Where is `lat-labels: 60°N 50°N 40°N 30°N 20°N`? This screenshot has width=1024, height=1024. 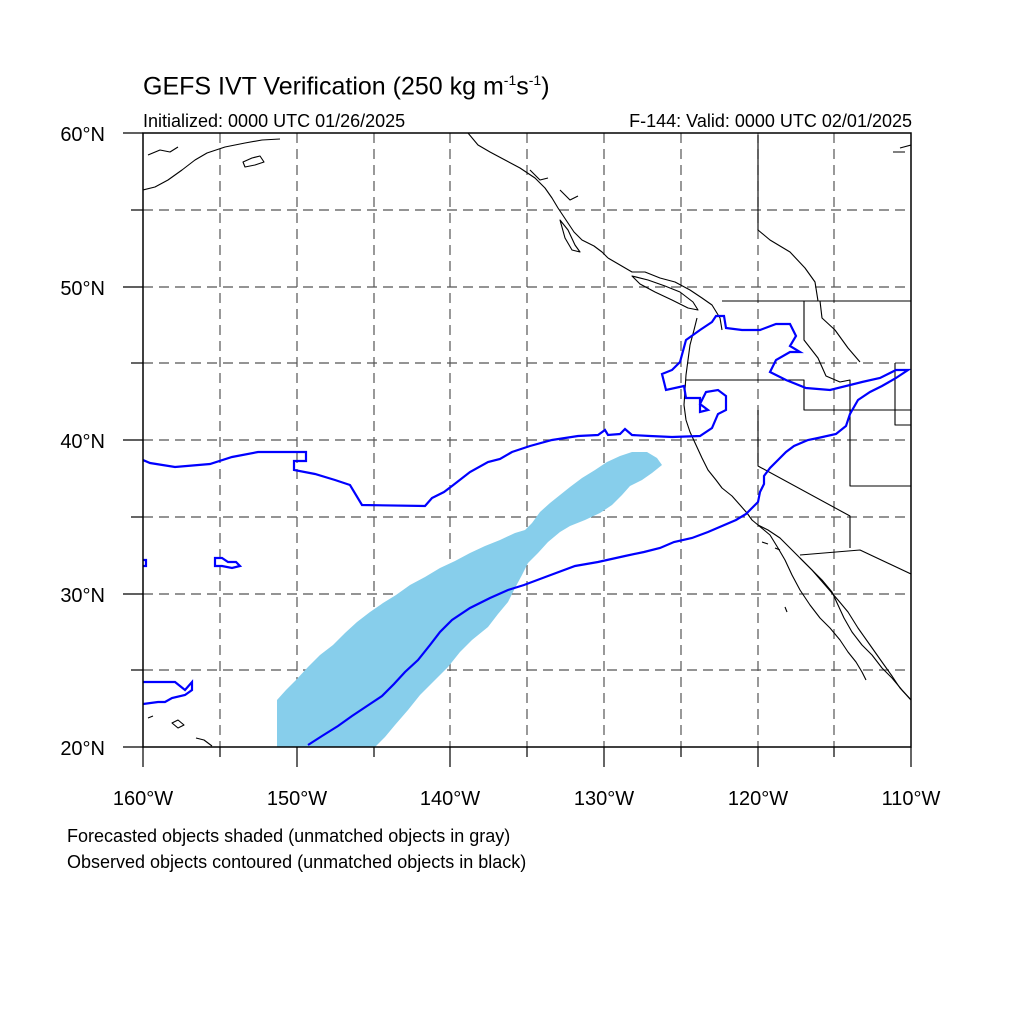 lat-labels: 60°N 50°N 40°N 30°N 20°N is located at coordinates (82, 442).